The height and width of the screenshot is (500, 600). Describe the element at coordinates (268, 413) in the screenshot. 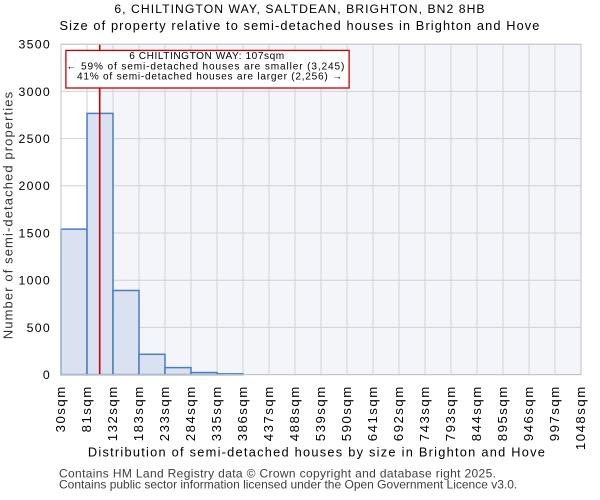

I see `svg-text: 437sqm` at that location.